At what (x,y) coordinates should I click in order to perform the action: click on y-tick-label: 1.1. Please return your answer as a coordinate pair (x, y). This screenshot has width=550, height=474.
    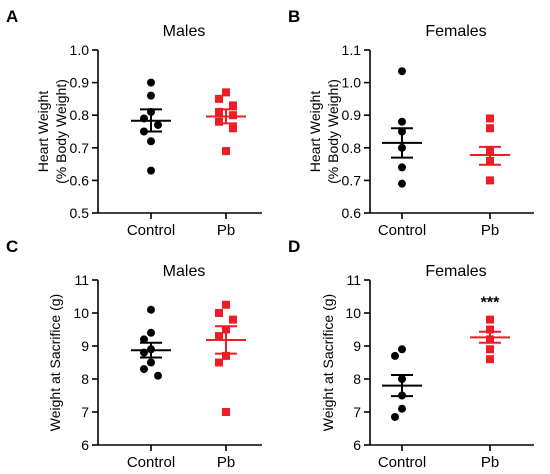
    Looking at the image, I should click on (352, 50).